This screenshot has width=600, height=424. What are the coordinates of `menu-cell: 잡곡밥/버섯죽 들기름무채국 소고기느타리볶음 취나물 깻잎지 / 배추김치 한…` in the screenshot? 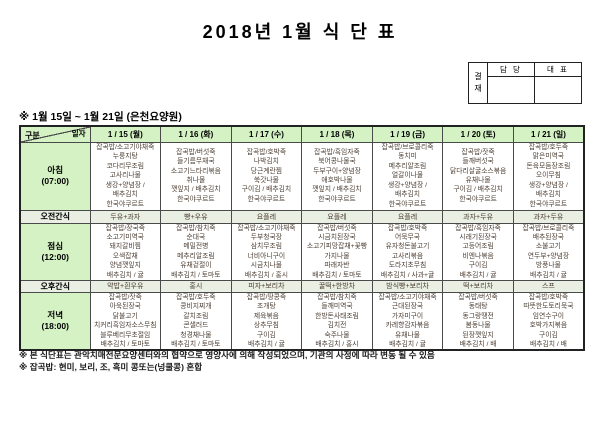 It's located at (196, 176).